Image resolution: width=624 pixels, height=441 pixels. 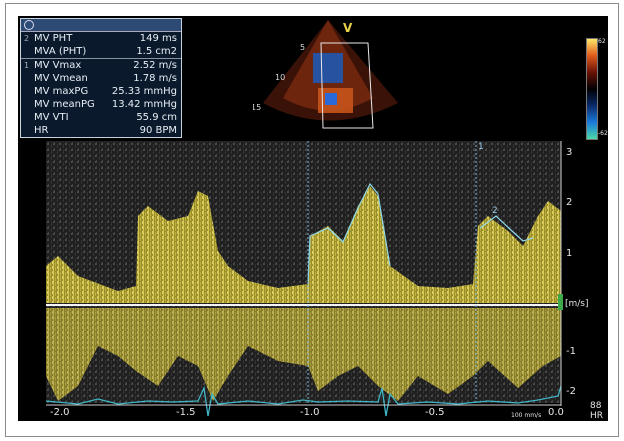 I want to click on depth-label-10: 10, so click(x=280, y=77).